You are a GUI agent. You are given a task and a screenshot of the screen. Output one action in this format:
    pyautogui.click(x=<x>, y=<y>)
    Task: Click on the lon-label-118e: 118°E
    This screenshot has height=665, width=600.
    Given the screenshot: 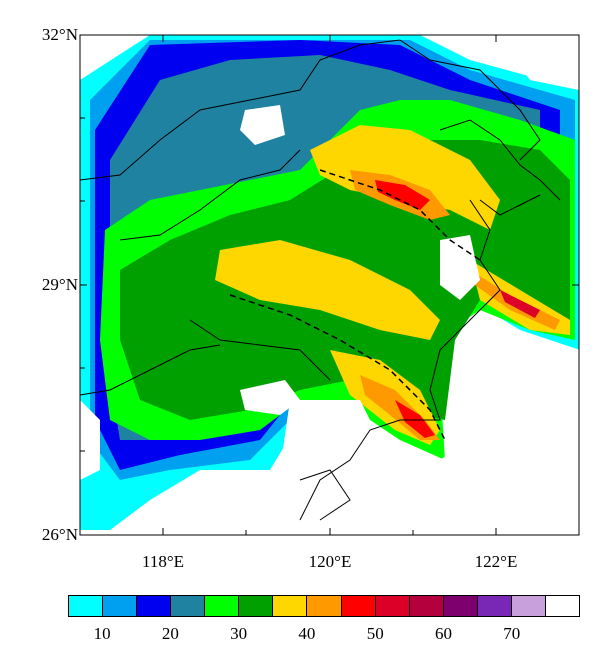 What is the action you would take?
    pyautogui.click(x=163, y=561)
    